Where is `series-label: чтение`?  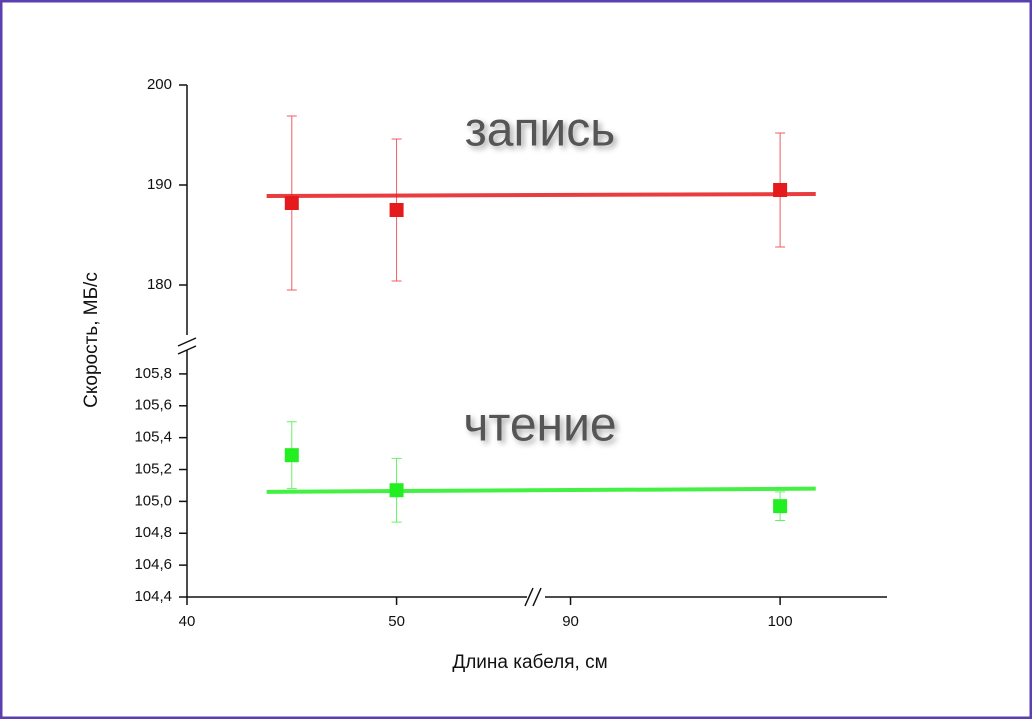 series-label: чтение is located at coordinates (539, 425).